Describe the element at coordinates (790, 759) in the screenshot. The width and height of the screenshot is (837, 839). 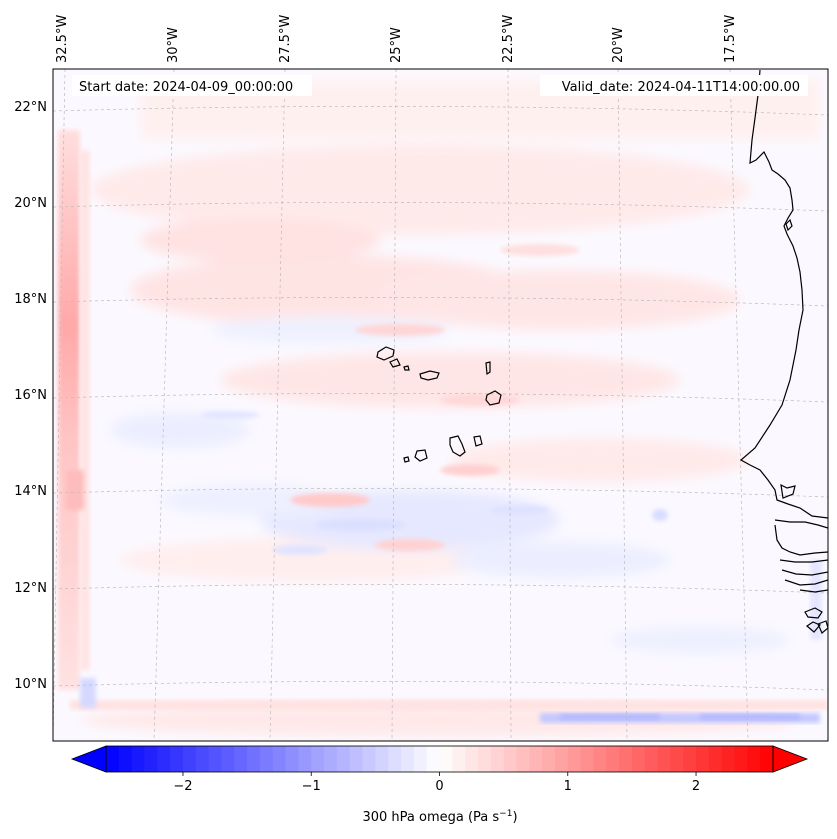
I see `colorbar-extend-high` at that location.